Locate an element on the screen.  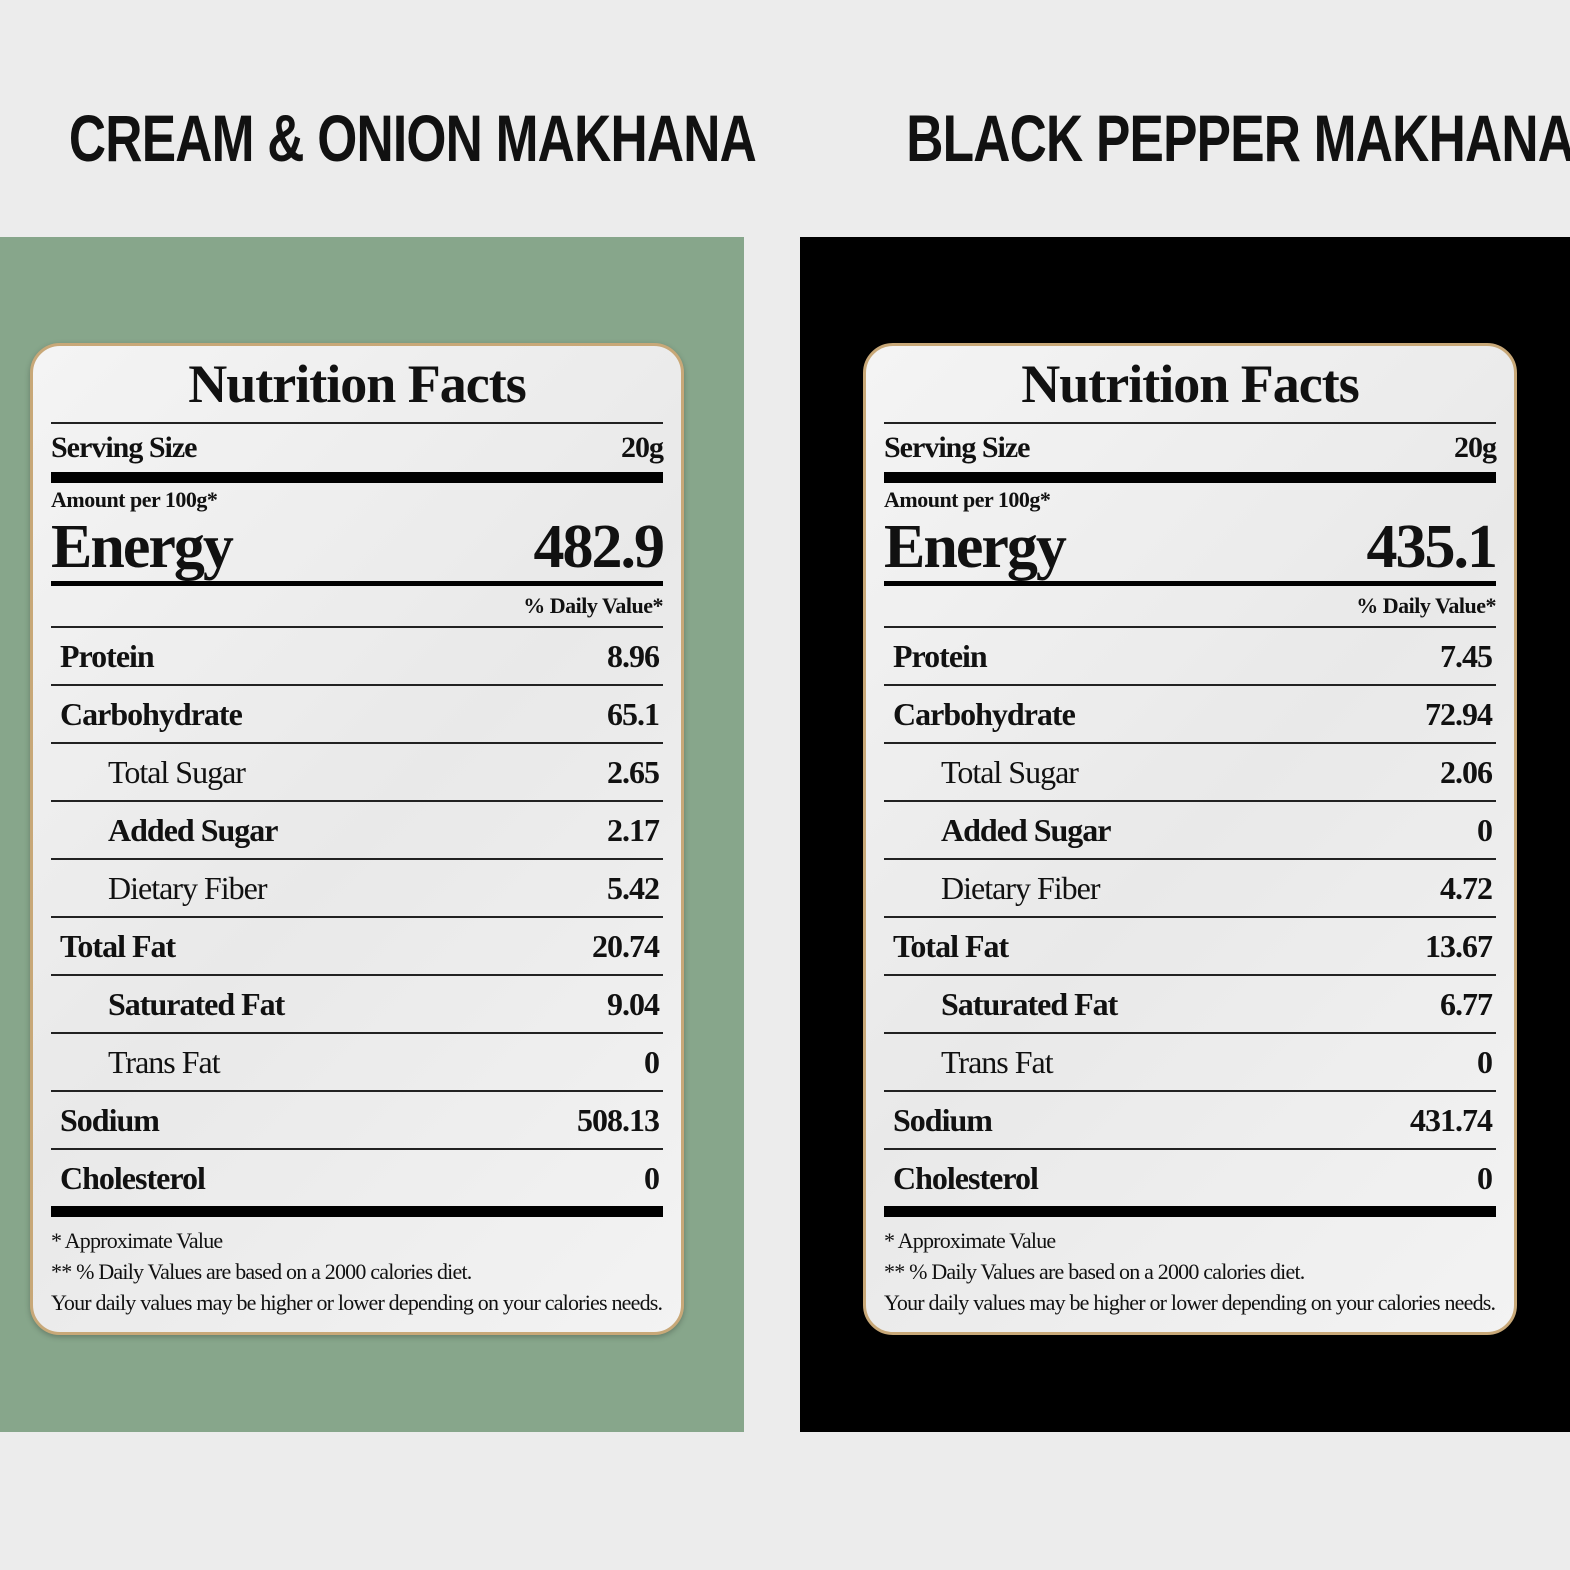
nutrient-row: Protein 7.45 is located at coordinates (1190, 657).